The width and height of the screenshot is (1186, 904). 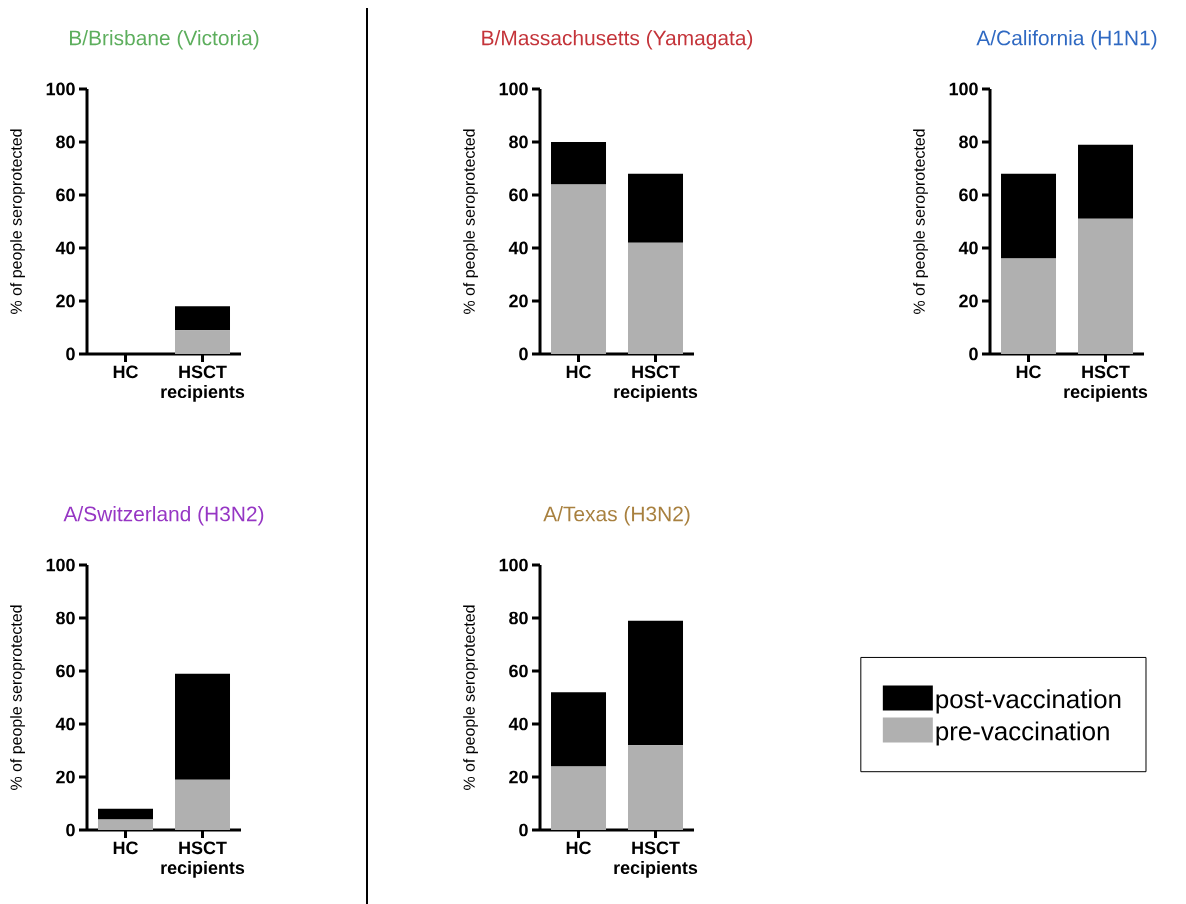 What do you see at coordinates (1066, 39) in the screenshot?
I see `chart-title: A/California (H1N1)` at bounding box center [1066, 39].